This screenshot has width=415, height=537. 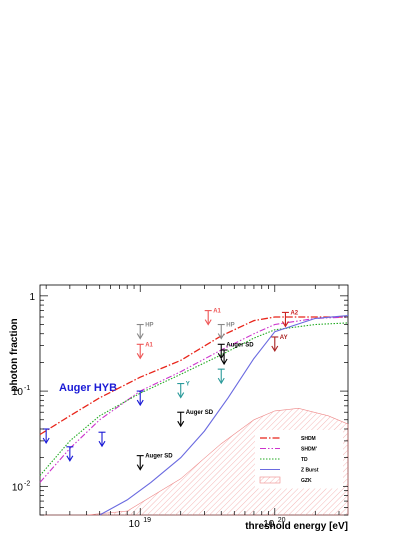 What do you see at coordinates (14, 354) in the screenshot?
I see `y-axis-title: photon fraction` at bounding box center [14, 354].